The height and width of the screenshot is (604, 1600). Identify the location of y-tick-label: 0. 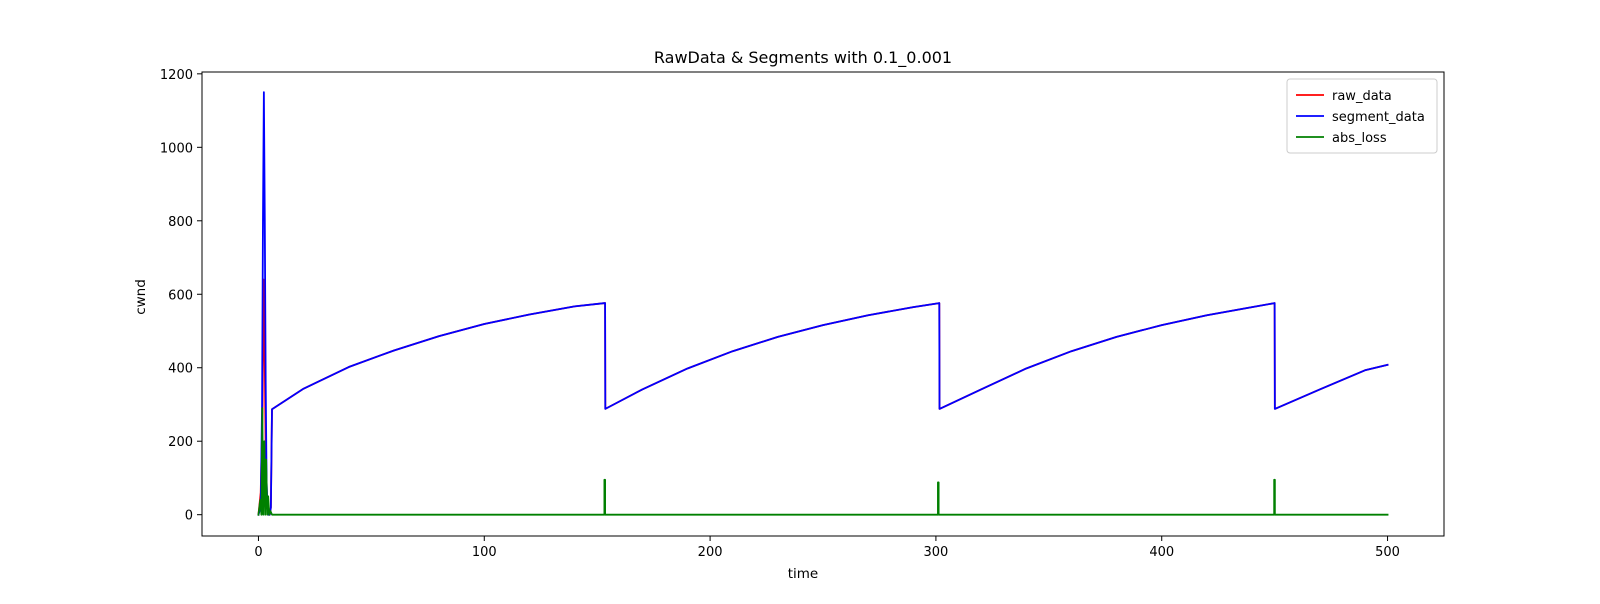
(189, 516).